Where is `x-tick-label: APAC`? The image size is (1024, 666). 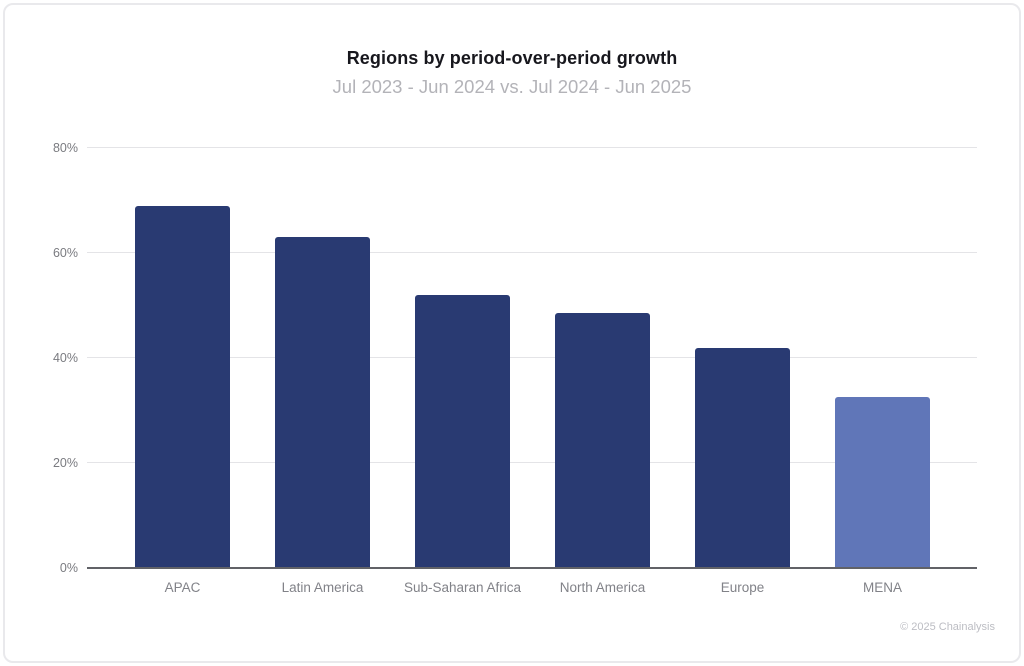 x-tick-label: APAC is located at coordinates (182, 587).